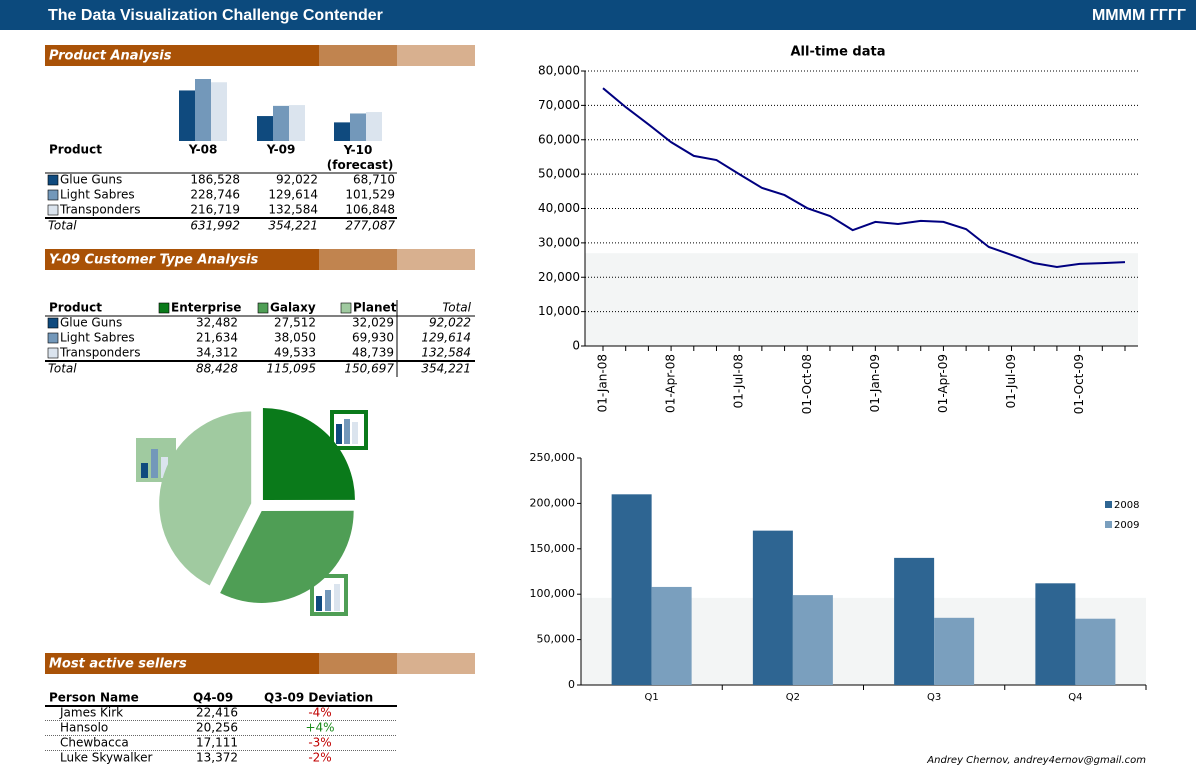  What do you see at coordinates (75, 308) in the screenshot?
I see `column-header: Product` at bounding box center [75, 308].